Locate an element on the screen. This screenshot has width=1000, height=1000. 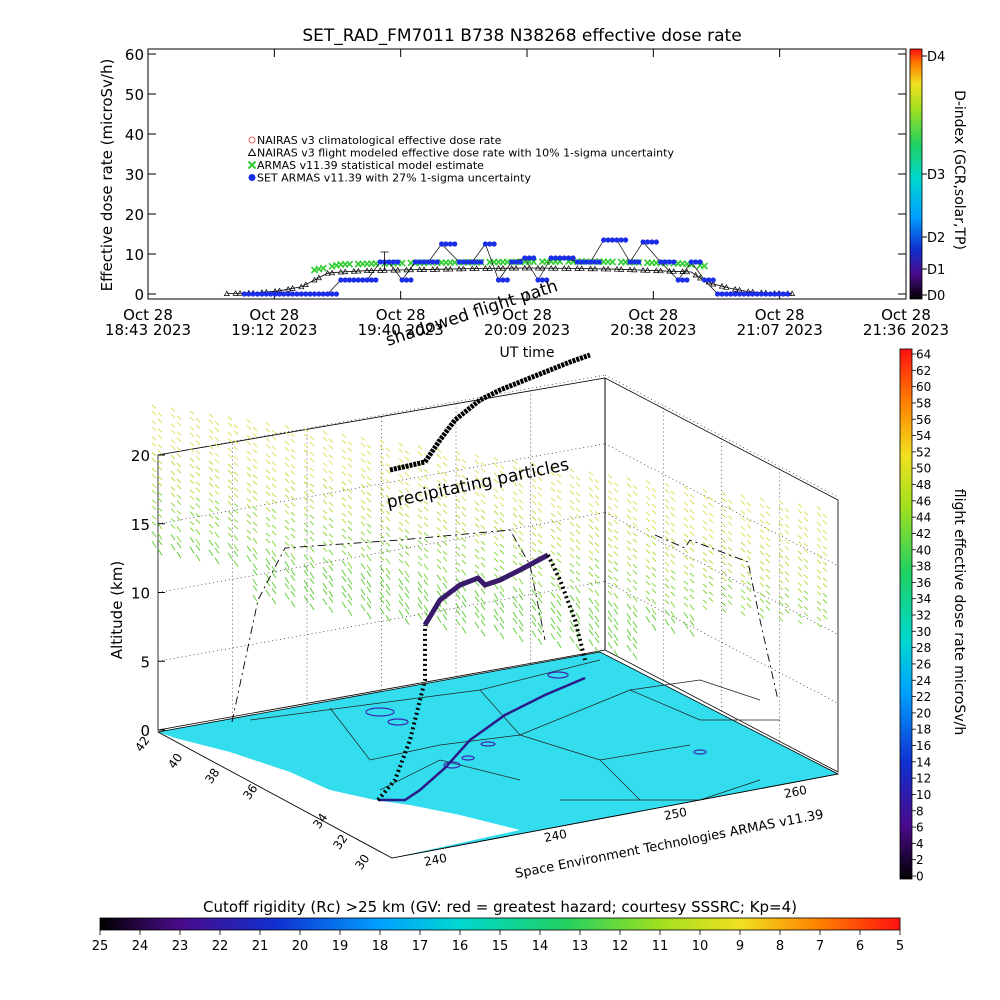
front-edge-lat is located at coordinates (275, 795).